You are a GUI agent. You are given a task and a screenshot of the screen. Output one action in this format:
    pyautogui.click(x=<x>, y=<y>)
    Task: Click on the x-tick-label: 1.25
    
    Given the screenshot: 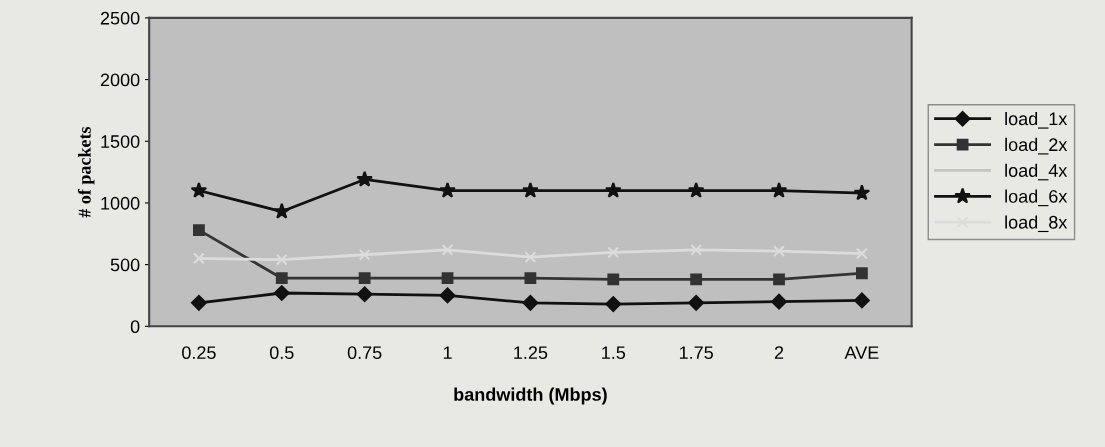 What is the action you would take?
    pyautogui.click(x=531, y=353)
    